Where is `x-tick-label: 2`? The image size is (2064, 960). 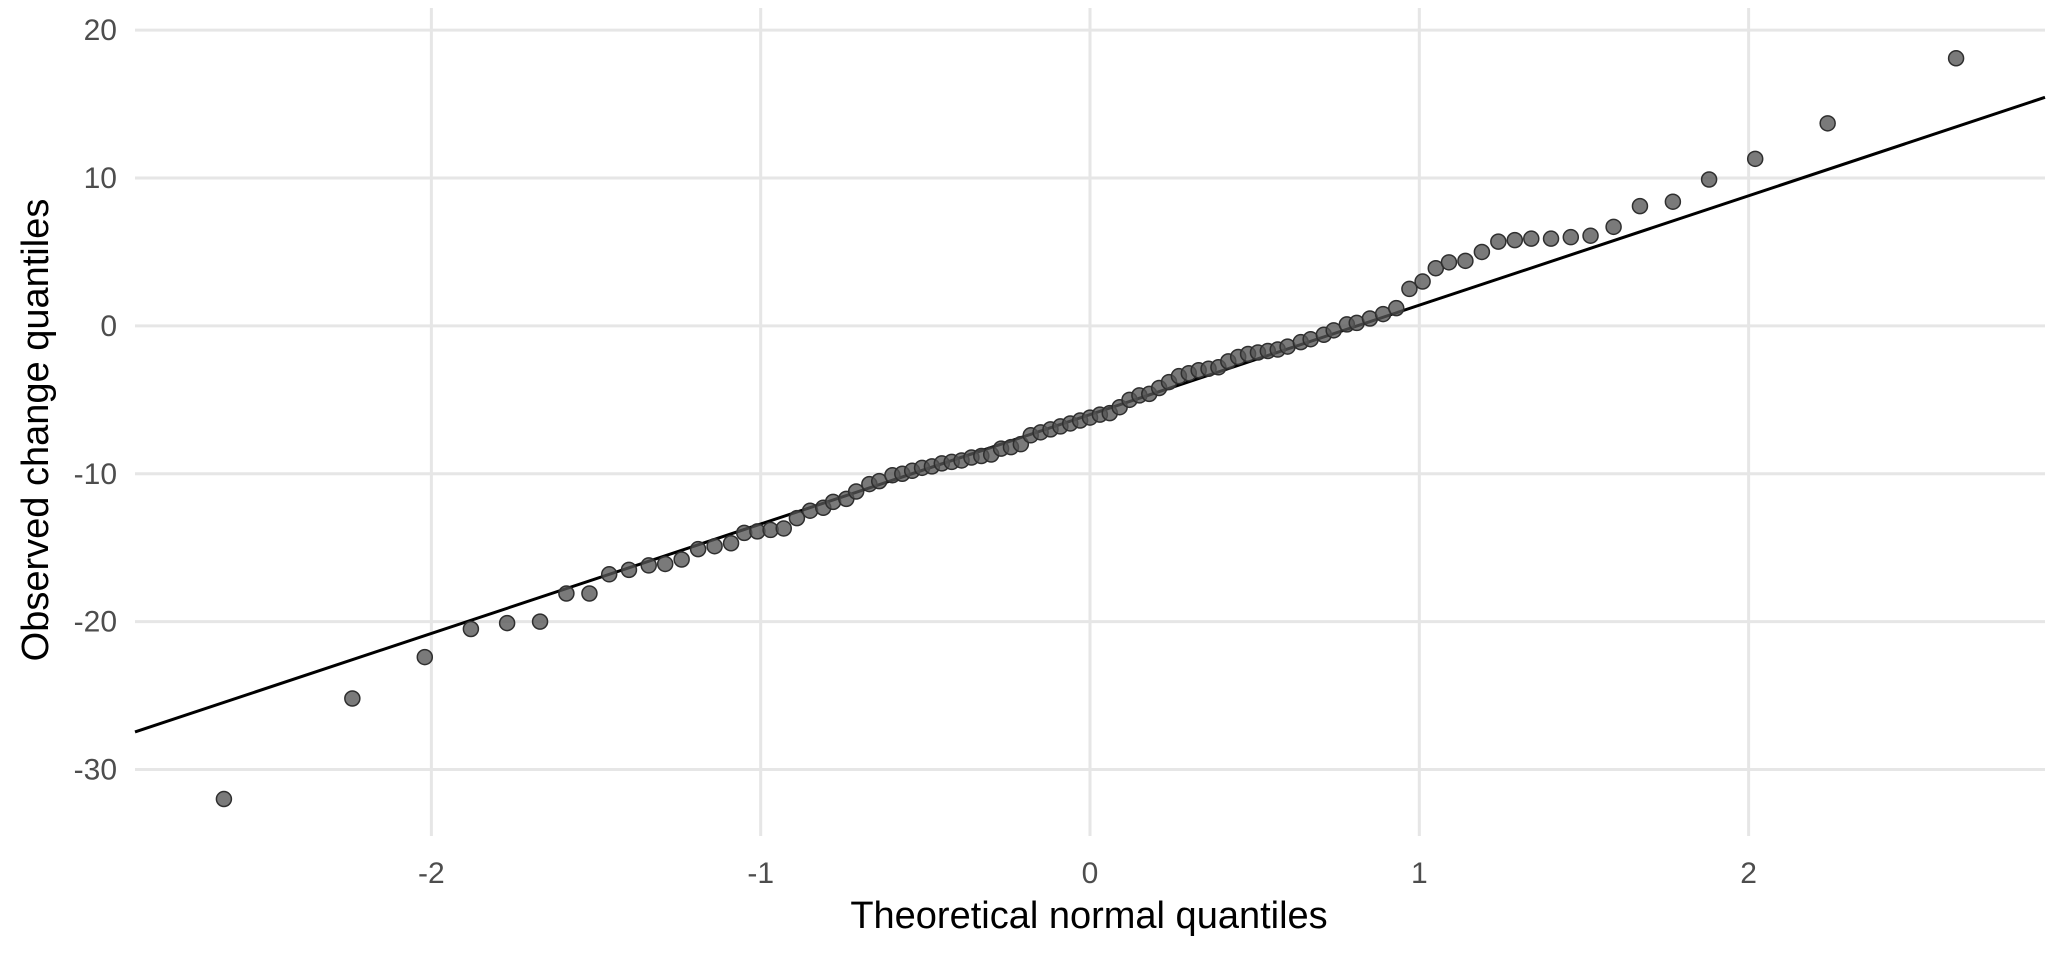 x-tick-label: 2 is located at coordinates (1748, 873).